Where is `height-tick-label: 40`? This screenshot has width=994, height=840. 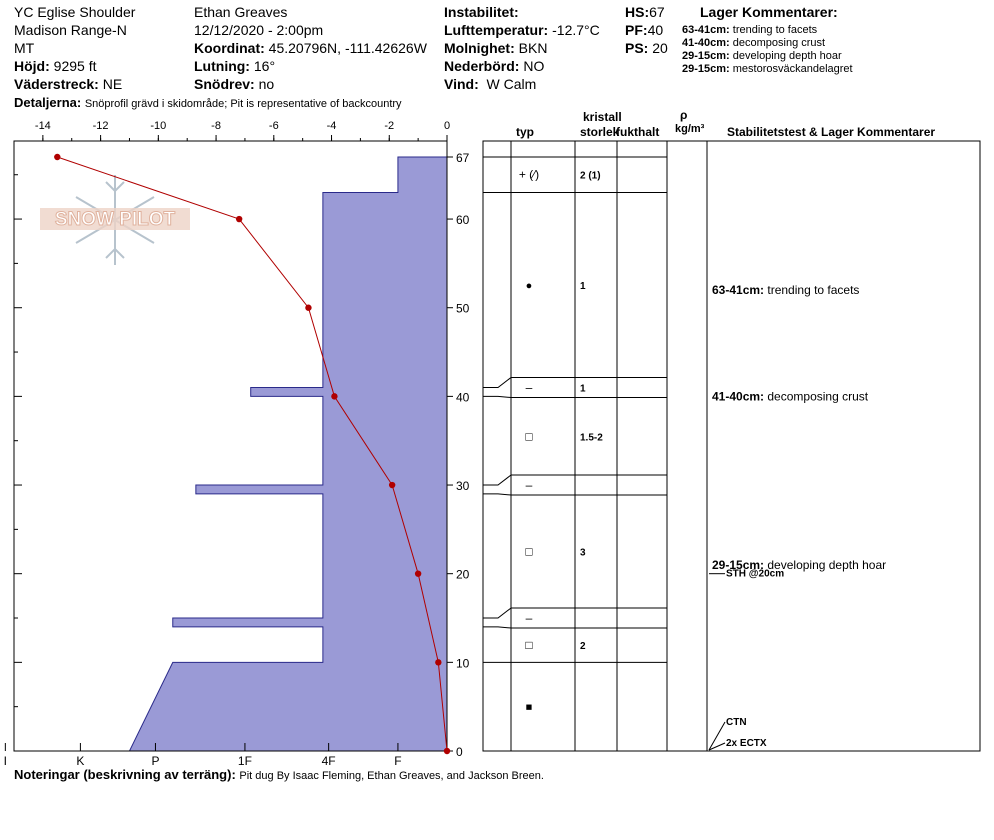 height-tick-label: 40 is located at coordinates (463, 397).